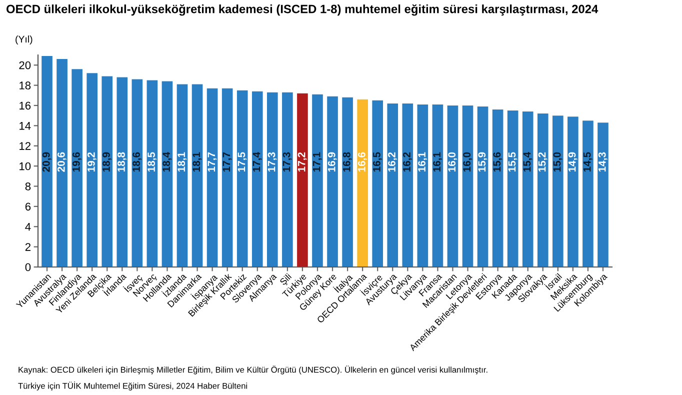 The height and width of the screenshot is (395, 682). Describe the element at coordinates (28, 186) in the screenshot. I see `y-tick-label: 8` at that location.